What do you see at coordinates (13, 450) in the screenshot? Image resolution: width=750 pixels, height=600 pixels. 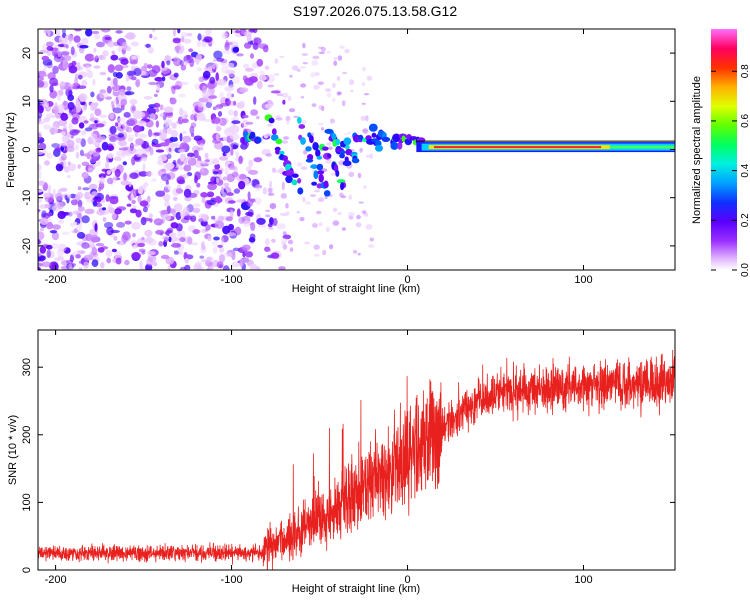 I see `snr-ylabel: SNR (10 * v/v)` at bounding box center [13, 450].